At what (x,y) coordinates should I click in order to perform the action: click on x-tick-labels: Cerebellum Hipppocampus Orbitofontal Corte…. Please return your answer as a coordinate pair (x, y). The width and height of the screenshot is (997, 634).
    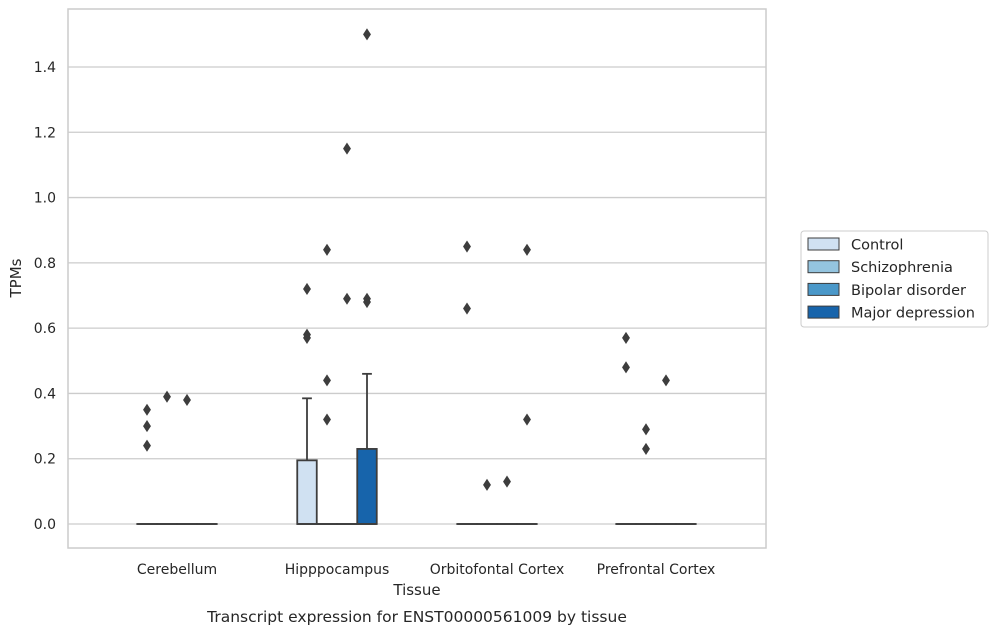
    Looking at the image, I should click on (426, 570).